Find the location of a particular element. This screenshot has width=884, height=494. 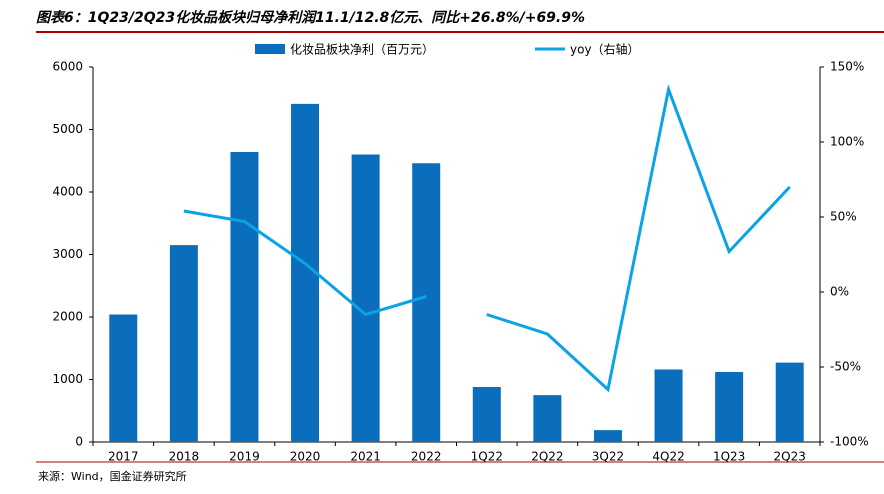

y-tick-label: 0 is located at coordinates (79, 442).